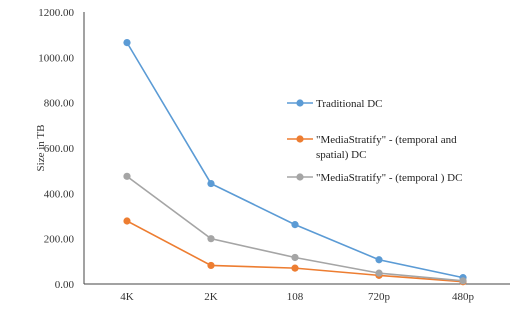 The width and height of the screenshot is (510, 333). I want to click on y-axis-title: Size in TB, so click(41, 148).